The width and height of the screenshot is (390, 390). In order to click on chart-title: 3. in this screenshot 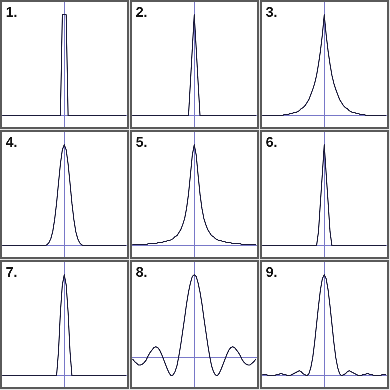, I will do `click(272, 12)`.